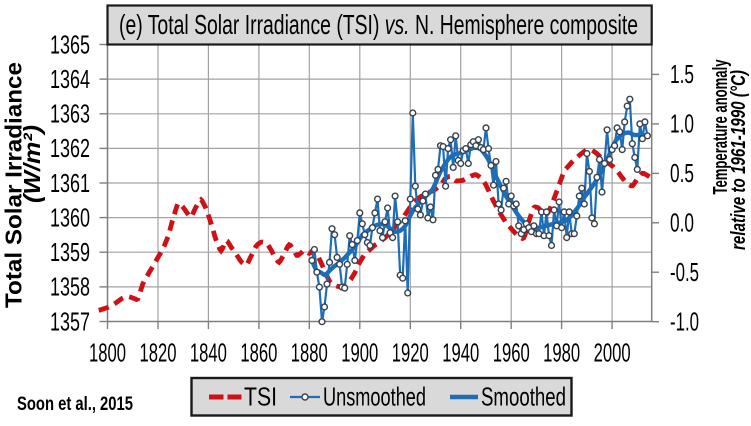 The image size is (751, 426). Describe the element at coordinates (75, 404) in the screenshot. I see `svg-text: Soon et al., 2015` at that location.